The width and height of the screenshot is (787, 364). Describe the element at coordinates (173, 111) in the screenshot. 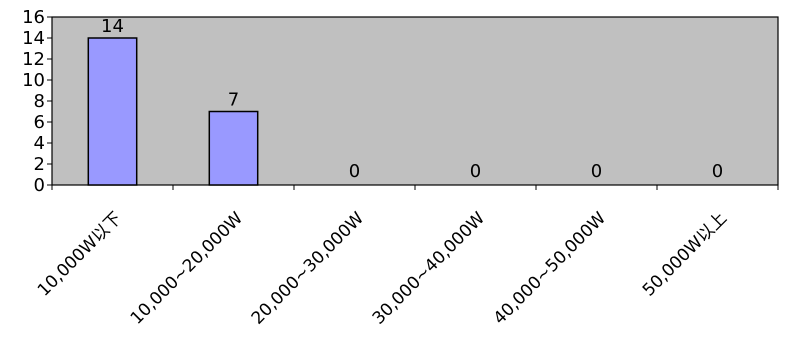

I see `bars-group` at that location.